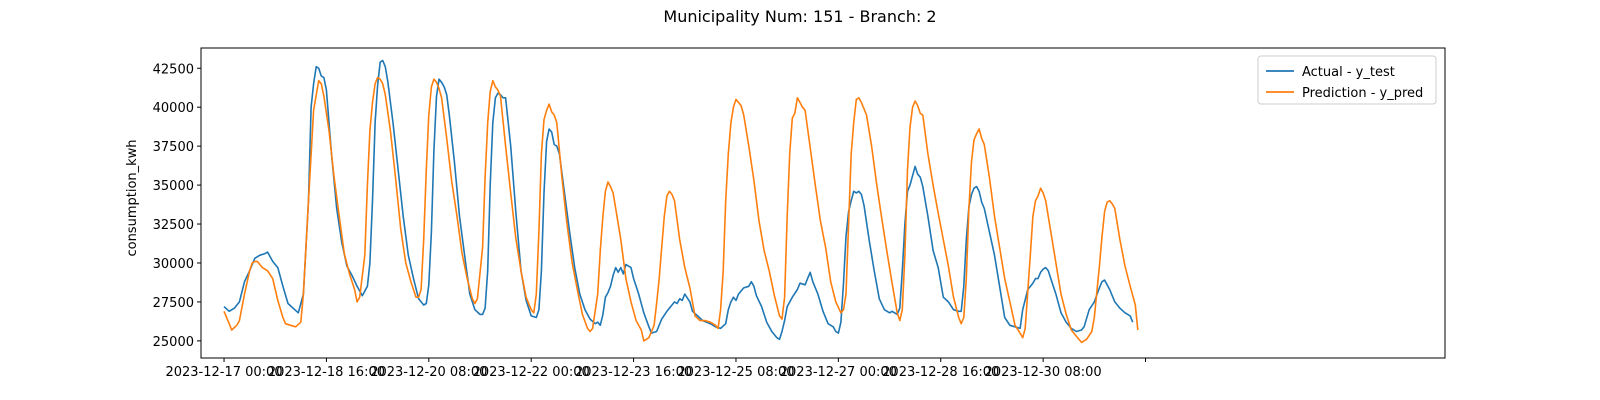 The image size is (1600, 400). What do you see at coordinates (326, 372) in the screenshot?
I see `x-tick-label: 2023-12-18 16:00` at bounding box center [326, 372].